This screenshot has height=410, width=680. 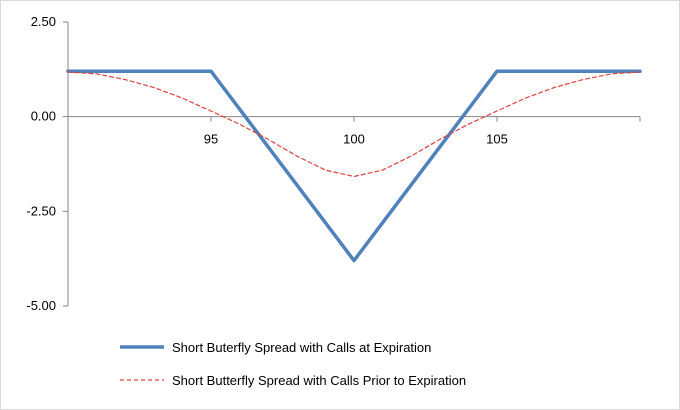 I want to click on y-tick-label: -2.50, so click(x=41, y=210).